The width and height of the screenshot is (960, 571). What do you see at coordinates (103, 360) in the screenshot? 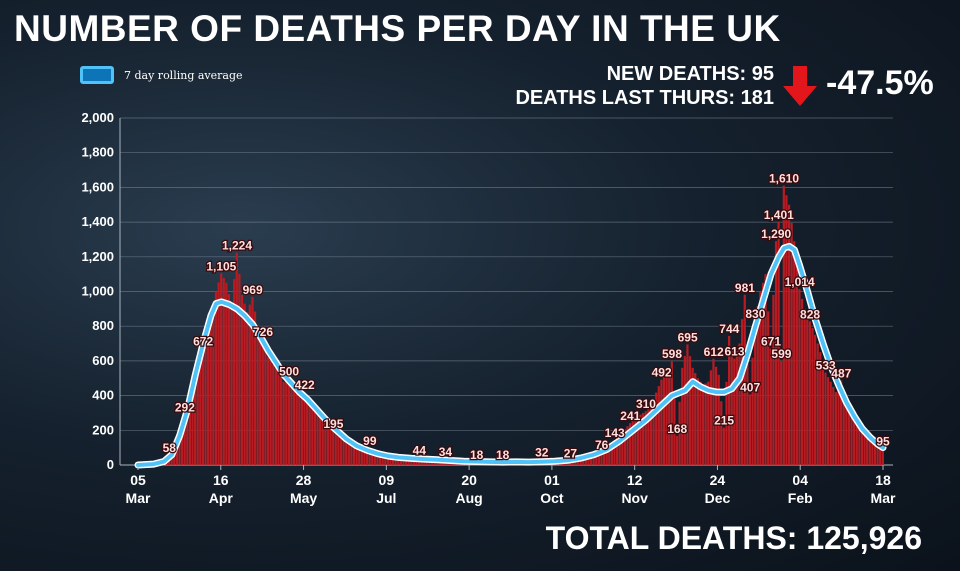
I see `y-tick-label: 600` at bounding box center [103, 360].